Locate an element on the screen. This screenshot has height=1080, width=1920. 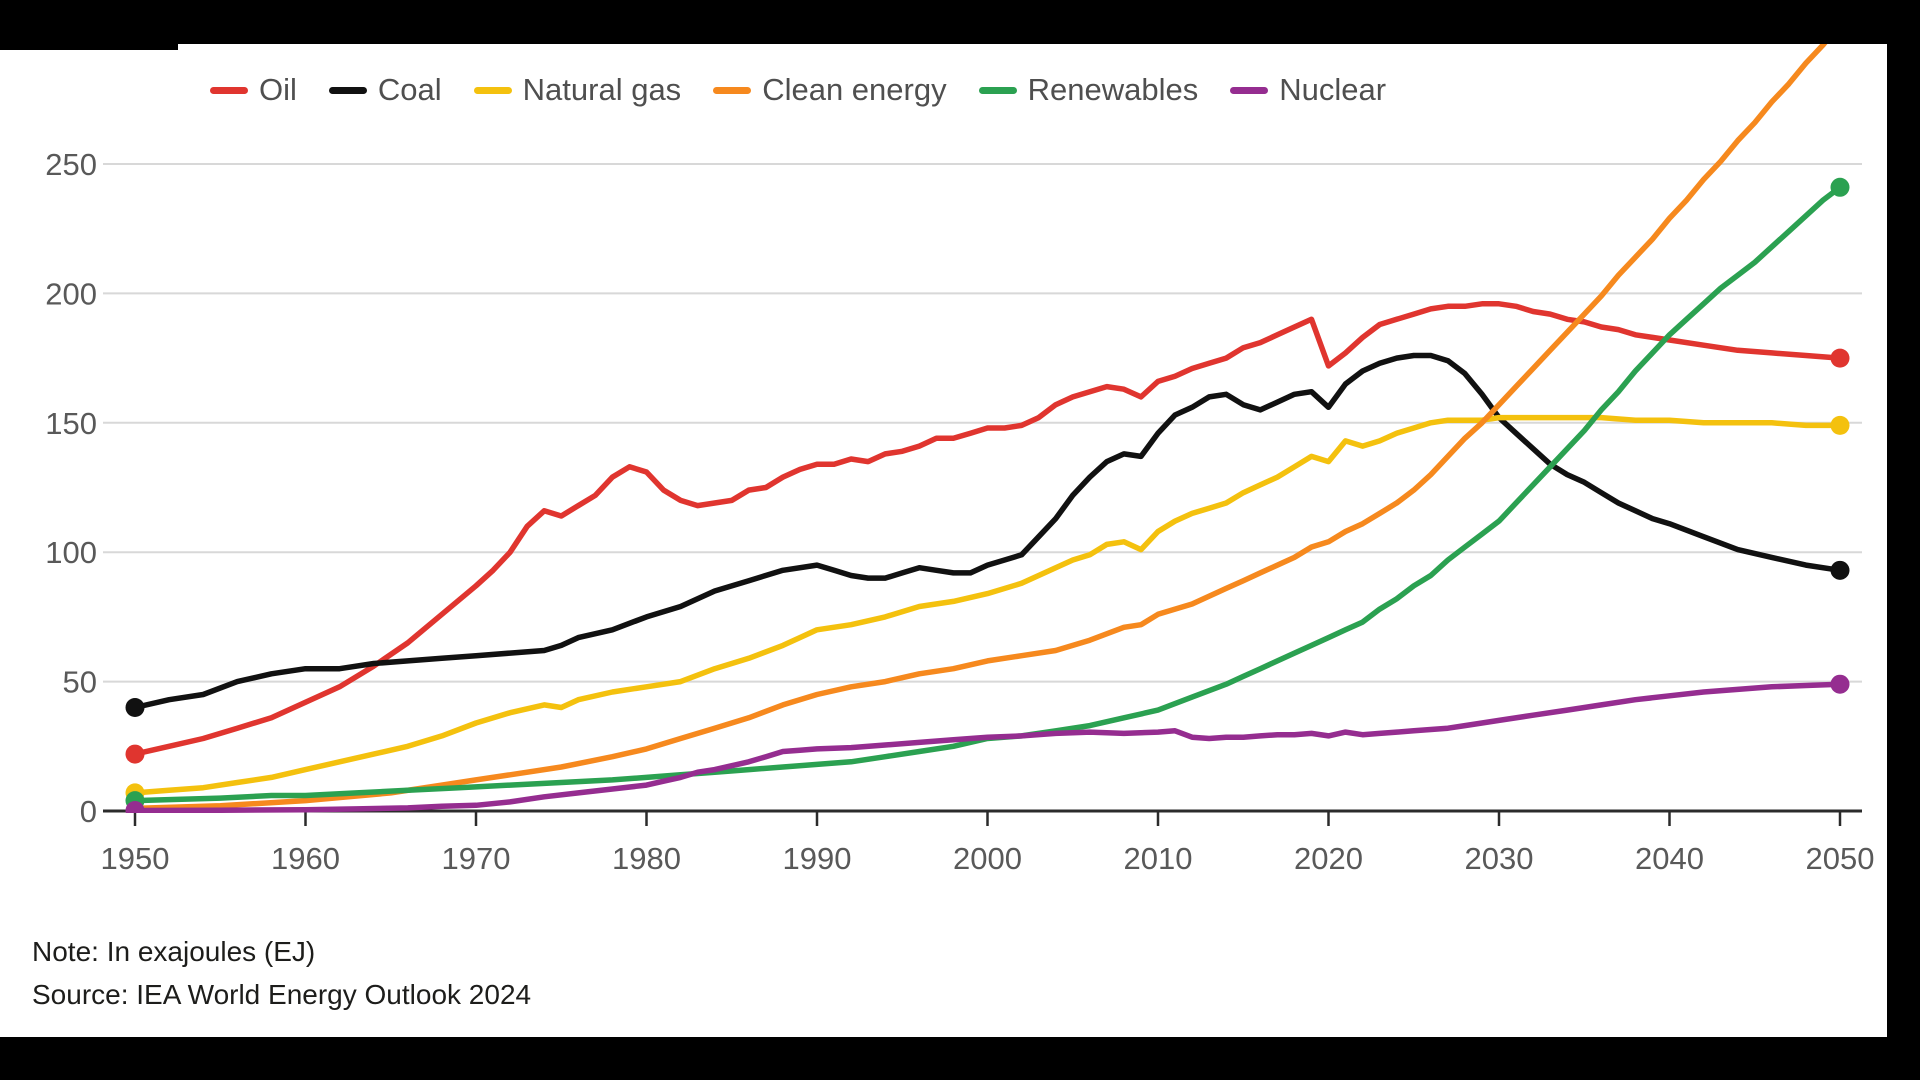
chart-note: Note: In exajoules (EJ) is located at coordinates (174, 951).